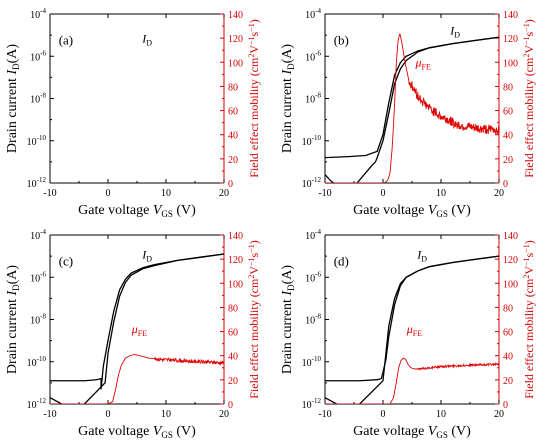 This screenshot has height=447, width=550. I want to click on y-right-tick-label: 80, so click(508, 308).